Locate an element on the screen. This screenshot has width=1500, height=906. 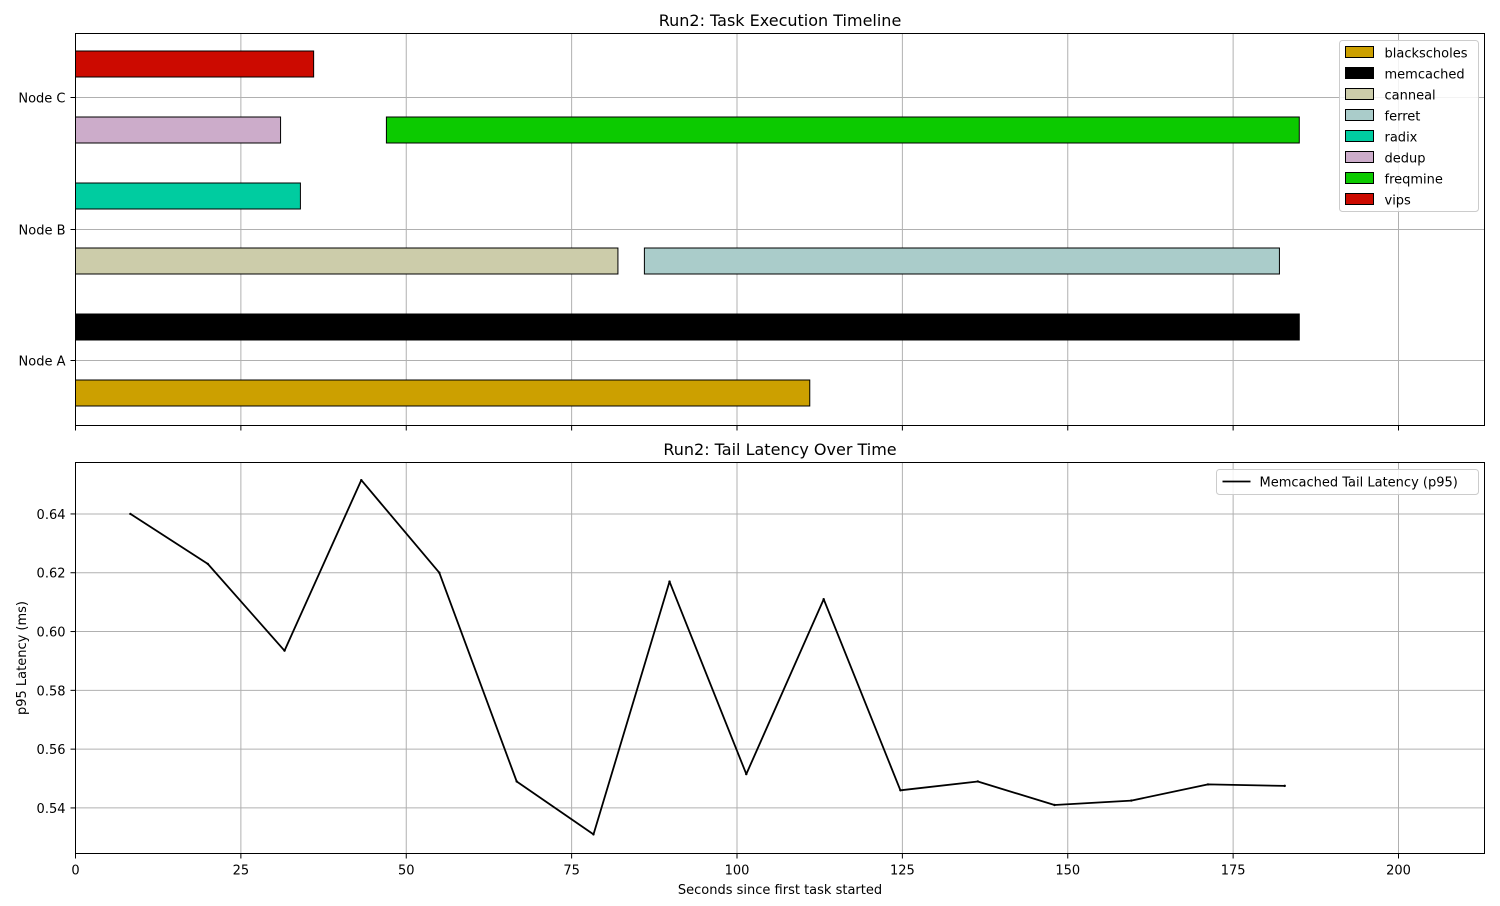
latency-legend: Memcached Tail Latency (p95) is located at coordinates (1347, 482).